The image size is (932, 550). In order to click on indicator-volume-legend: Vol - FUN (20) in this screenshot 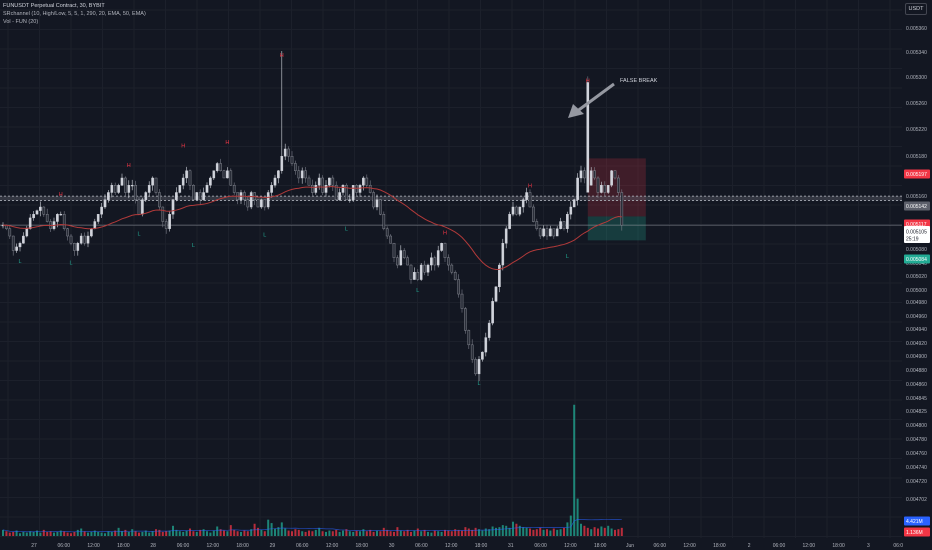, I will do `click(21, 22)`.